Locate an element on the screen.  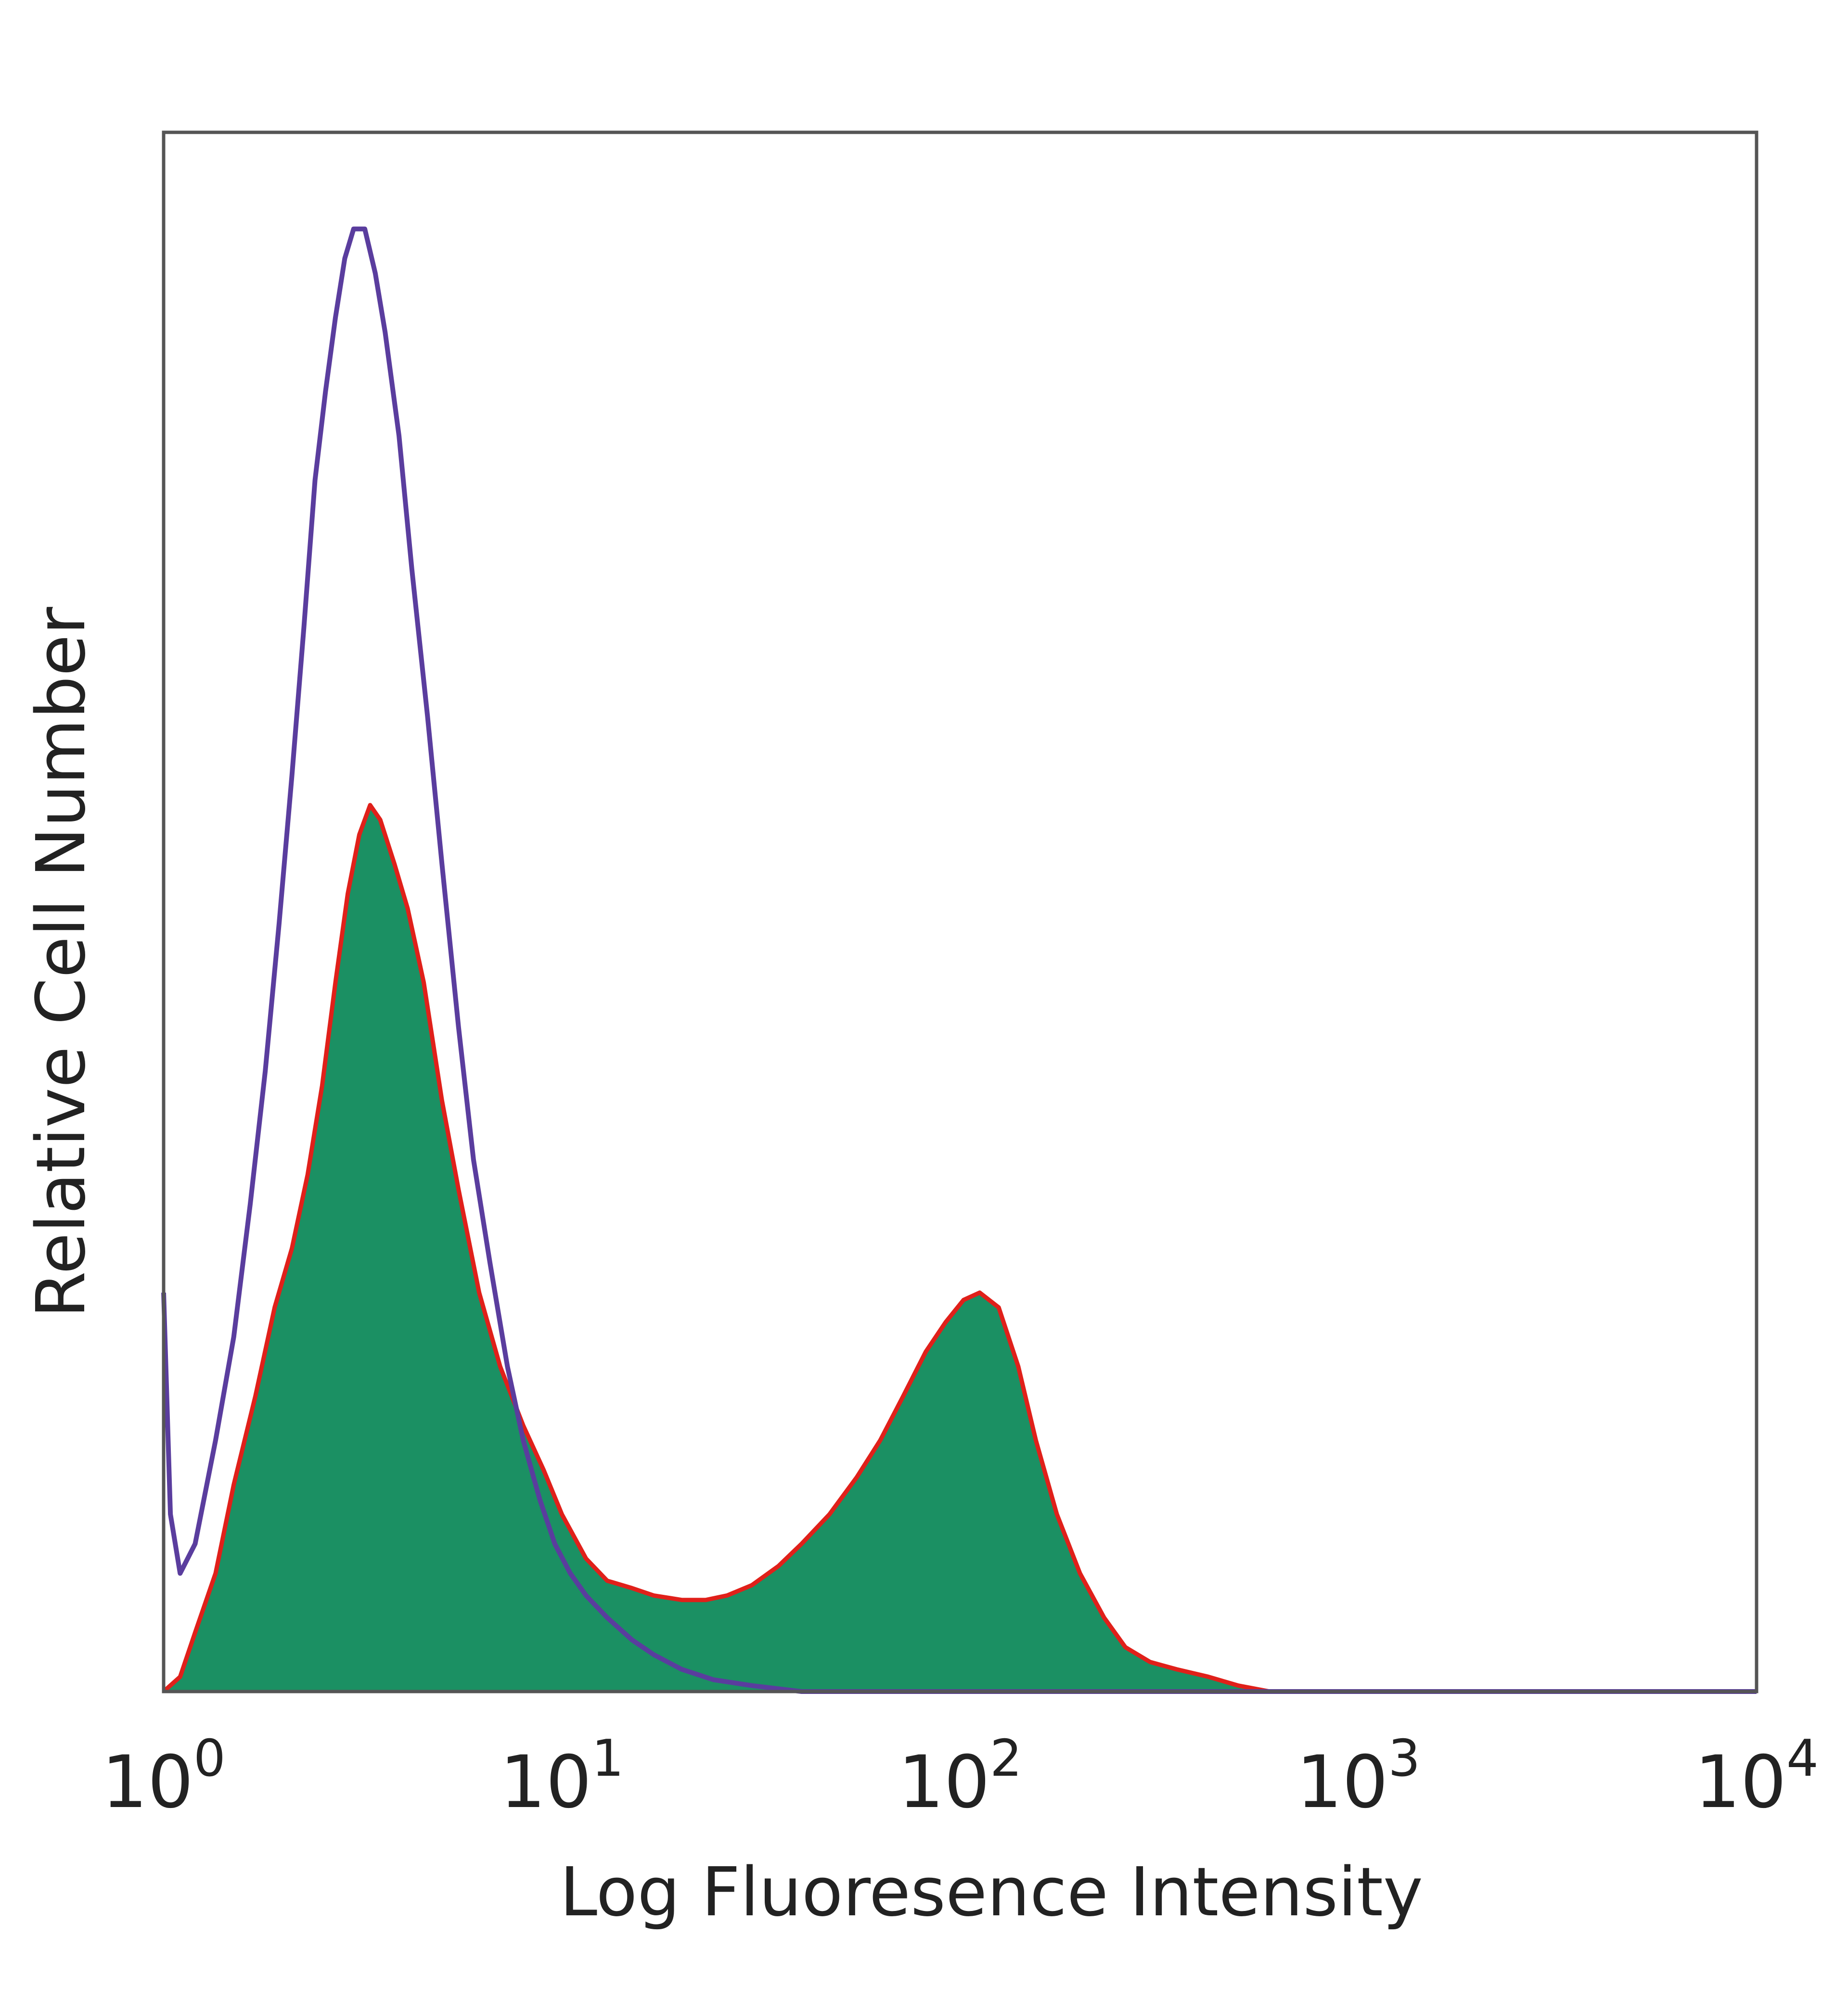
x-tick-label-2: 10² is located at coordinates (960, 1776).